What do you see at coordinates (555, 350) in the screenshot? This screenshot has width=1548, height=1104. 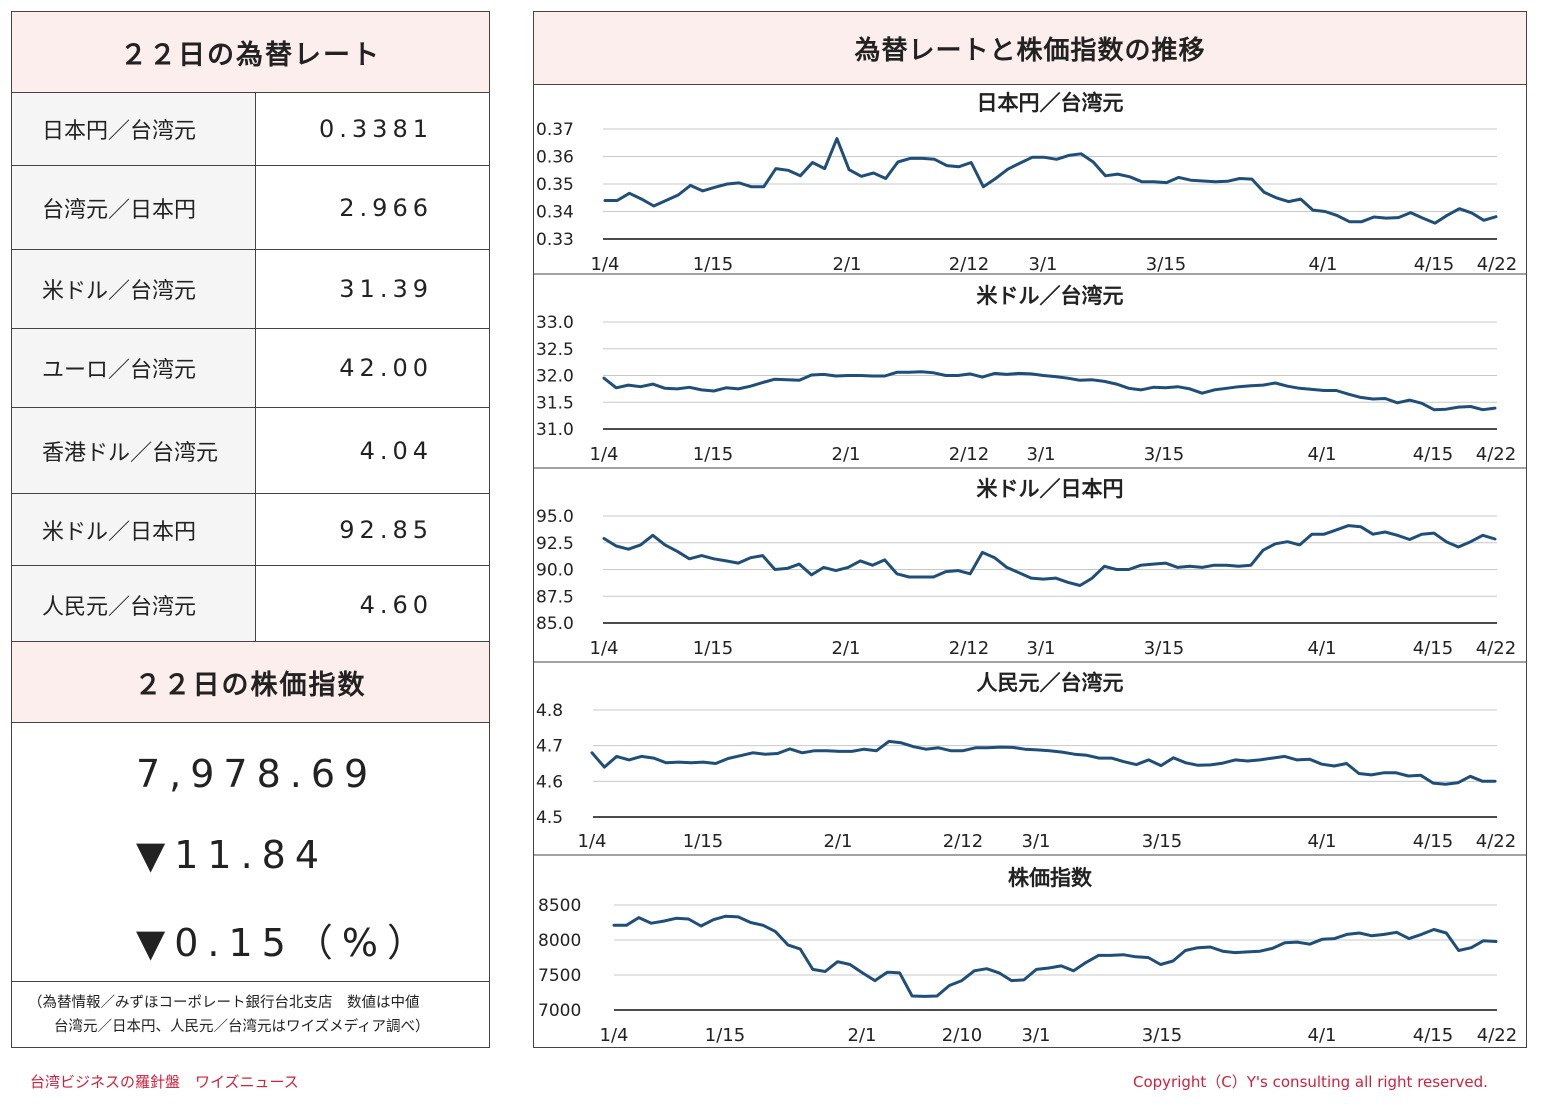 I see `y-tick-label: 32.5` at bounding box center [555, 350].